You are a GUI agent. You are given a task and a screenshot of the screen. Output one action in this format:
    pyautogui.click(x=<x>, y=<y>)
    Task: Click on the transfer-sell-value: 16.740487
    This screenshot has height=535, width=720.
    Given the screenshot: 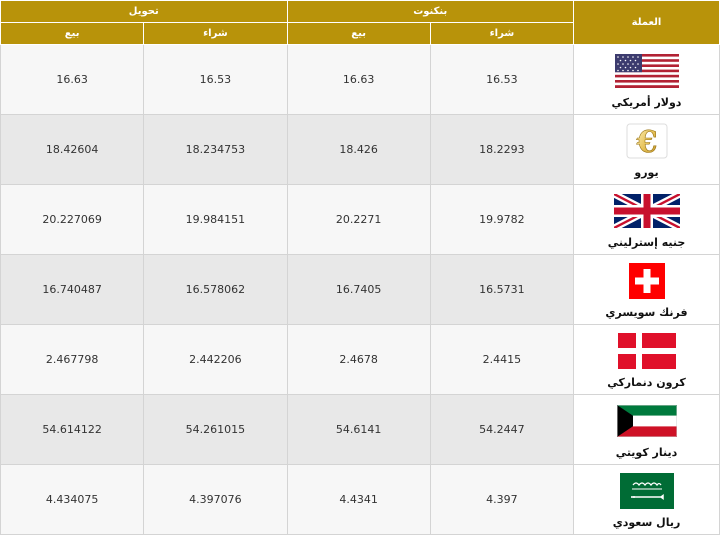 What is the action you would take?
    pyautogui.click(x=72, y=289)
    